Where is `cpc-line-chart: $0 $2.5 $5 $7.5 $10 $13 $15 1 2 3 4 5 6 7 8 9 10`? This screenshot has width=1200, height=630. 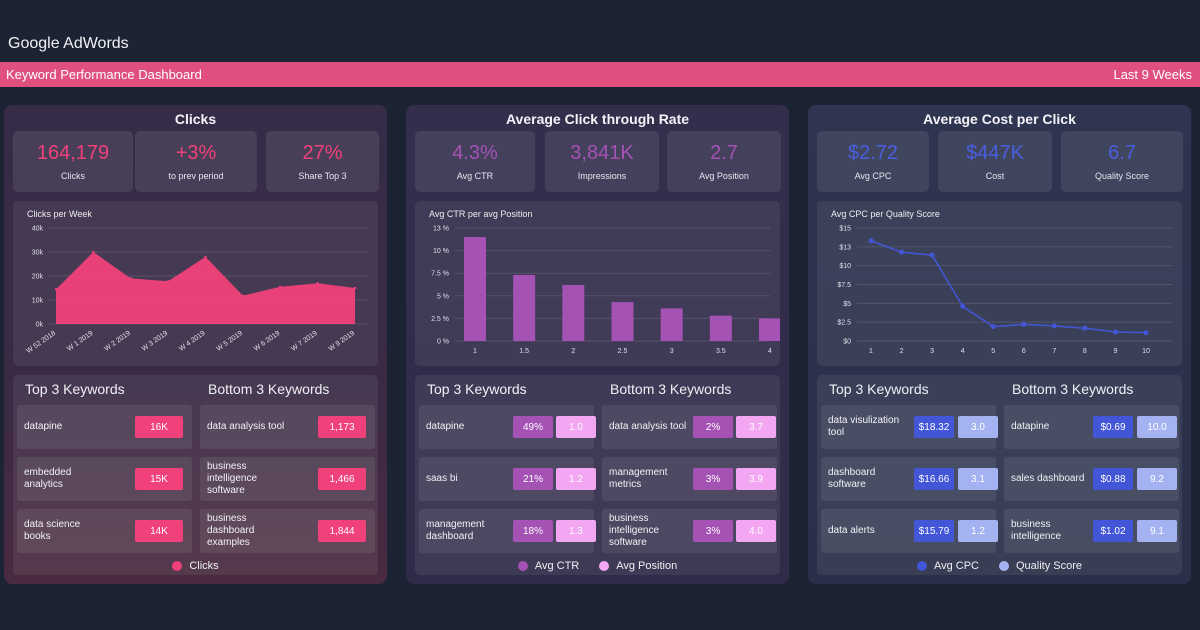 cpc-line-chart: $0 $2.5 $5 $7.5 $10 $13 $15 1 2 3 4 5 6 7 8 9 10 is located at coordinates (1004, 290).